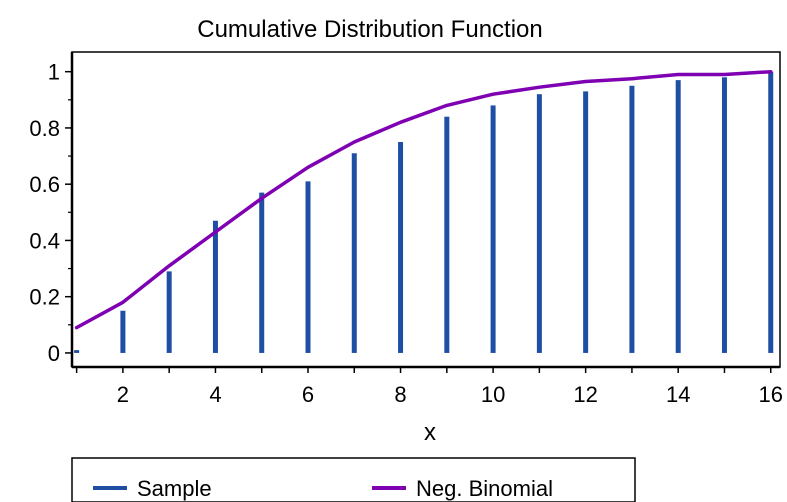 The width and height of the screenshot is (787, 502). I want to click on legend-box, so click(353, 479).